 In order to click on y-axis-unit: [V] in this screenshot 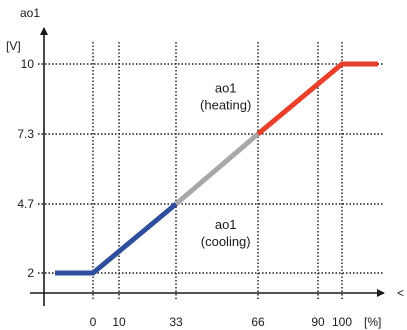, I will do `click(13, 46)`.